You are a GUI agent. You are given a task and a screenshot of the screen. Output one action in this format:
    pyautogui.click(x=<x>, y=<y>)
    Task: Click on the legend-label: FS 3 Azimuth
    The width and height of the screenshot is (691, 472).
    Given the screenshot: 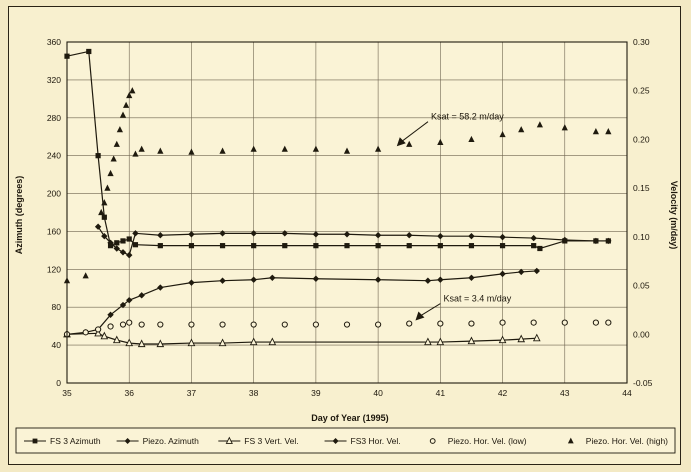 What is the action you would take?
    pyautogui.click(x=75, y=441)
    